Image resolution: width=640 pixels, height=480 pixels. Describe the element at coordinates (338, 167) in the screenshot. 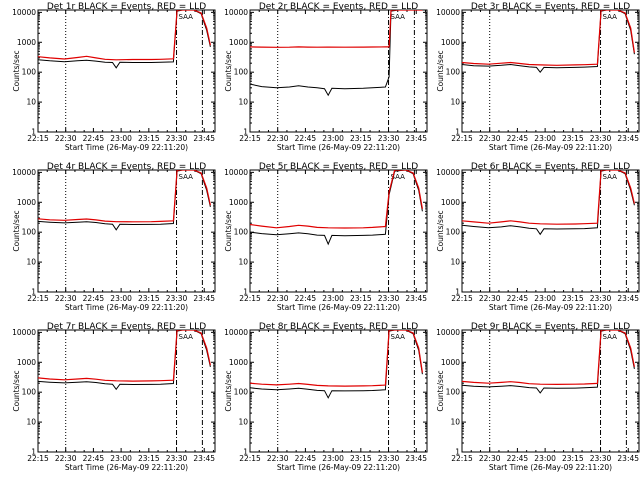

I see `panel-title: Det 5r BLACK = Events, RED = LLD` at that location.